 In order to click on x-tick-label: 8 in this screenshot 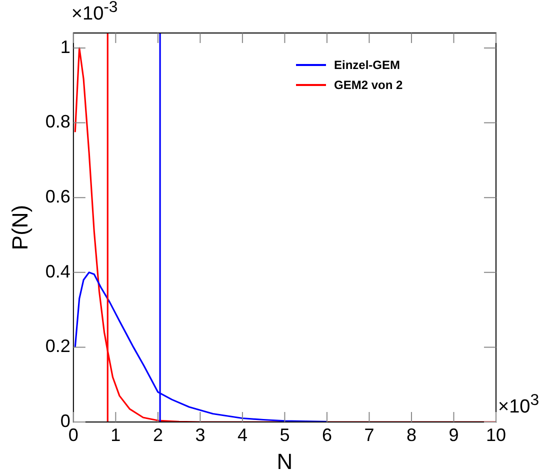, I will do `click(411, 434)`.